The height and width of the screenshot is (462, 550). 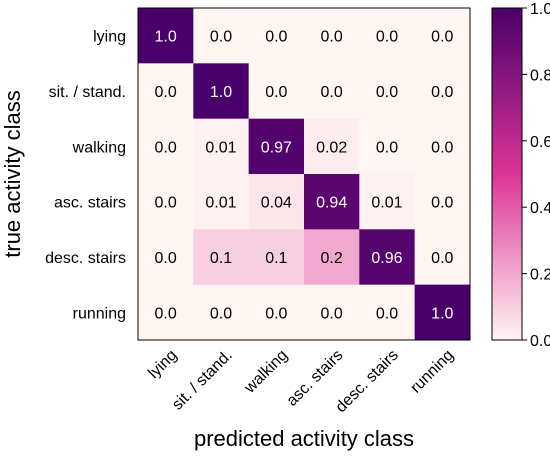 I want to click on cell-value-r5-c4: 0.0, so click(x=387, y=313).